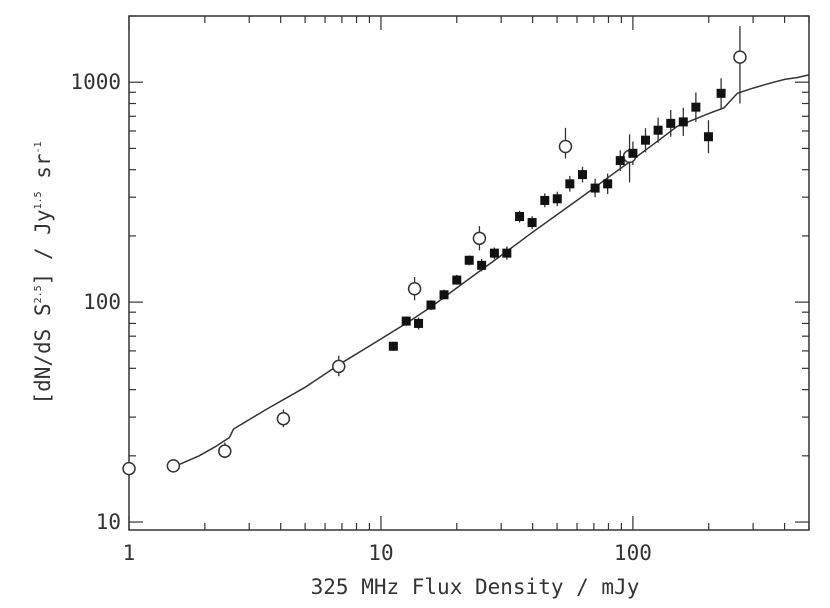 This screenshot has width=830, height=608. Describe the element at coordinates (129, 553) in the screenshot. I see `x-tick-label: 1` at that location.